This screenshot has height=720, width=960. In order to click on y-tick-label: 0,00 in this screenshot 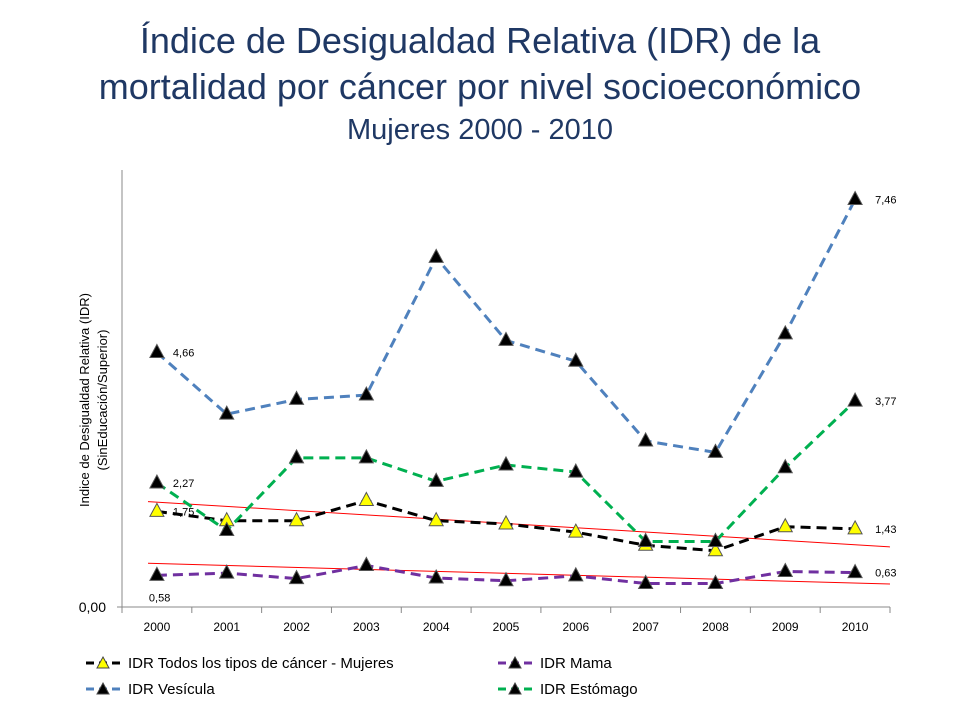, I will do `click(92, 607)`.